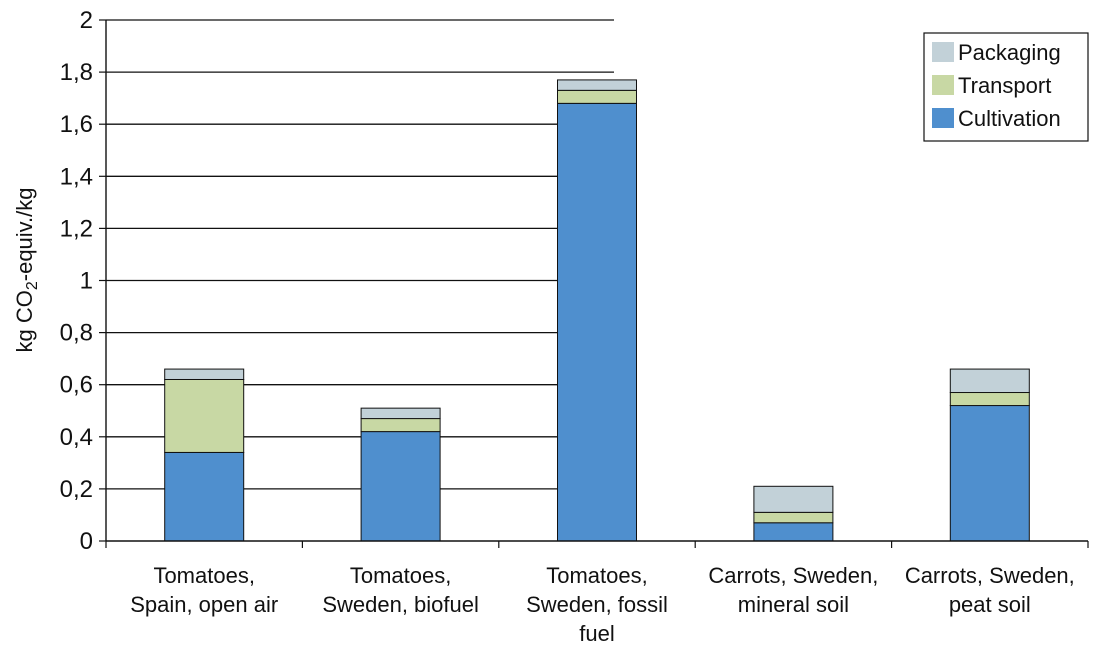 The height and width of the screenshot is (645, 1117). I want to click on y-tick-label: 1,2, so click(76, 228).